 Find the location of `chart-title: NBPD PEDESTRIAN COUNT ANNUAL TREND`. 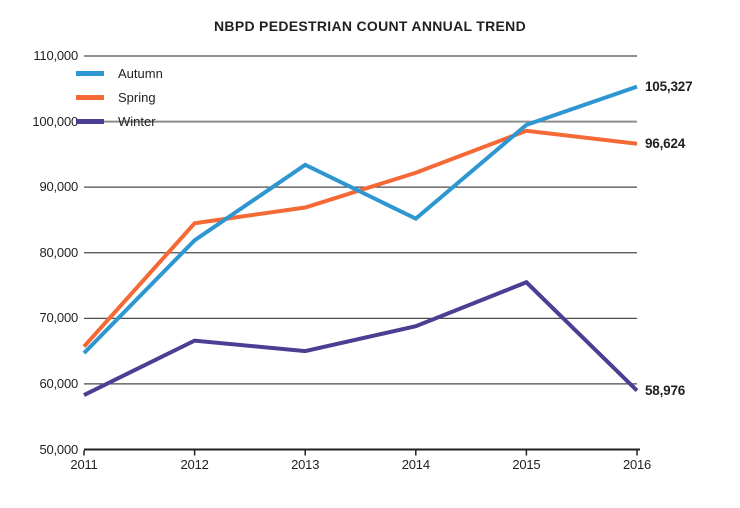

chart-title: NBPD PEDESTRIAN COUNT ANNUAL TREND is located at coordinates (370, 26).